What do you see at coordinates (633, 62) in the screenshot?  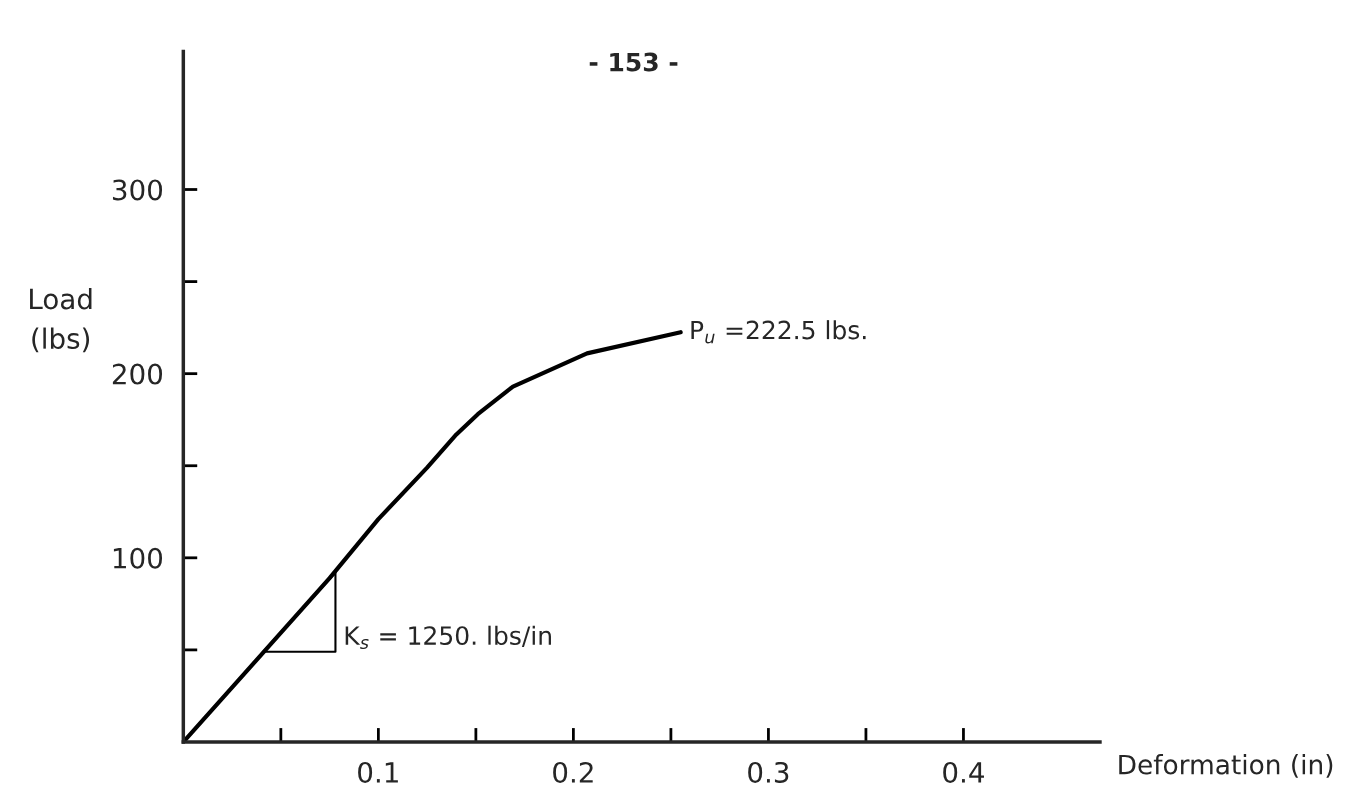 I see `annotation: - 153 -` at bounding box center [633, 62].